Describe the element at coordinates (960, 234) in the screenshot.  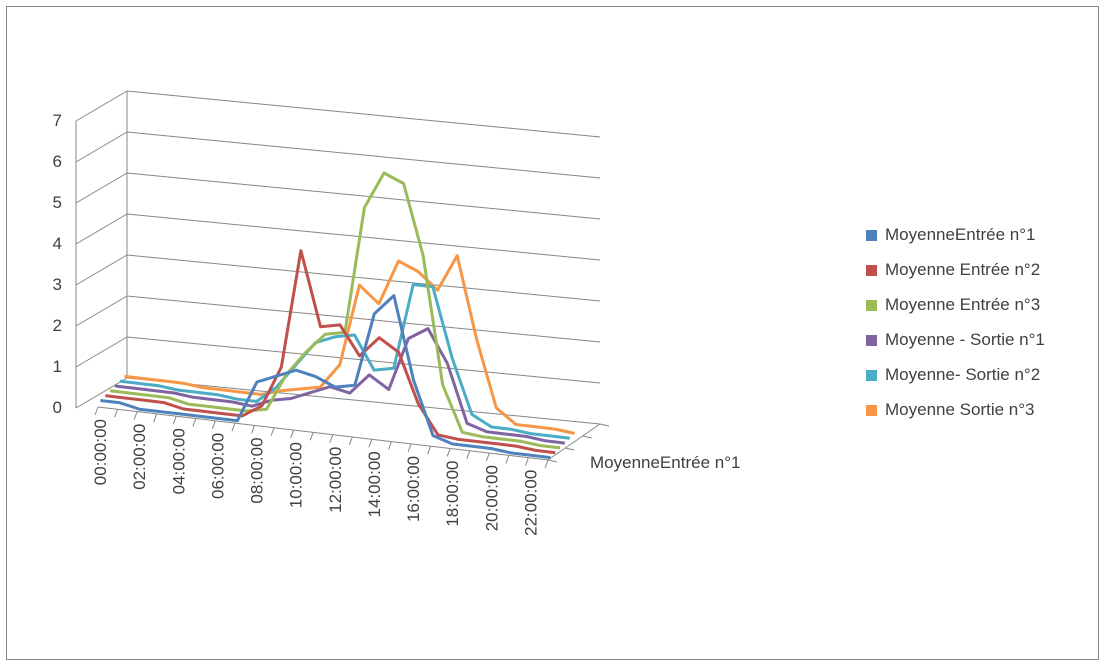
I see `legend-label: MoyenneEntrée n°1` at that location.